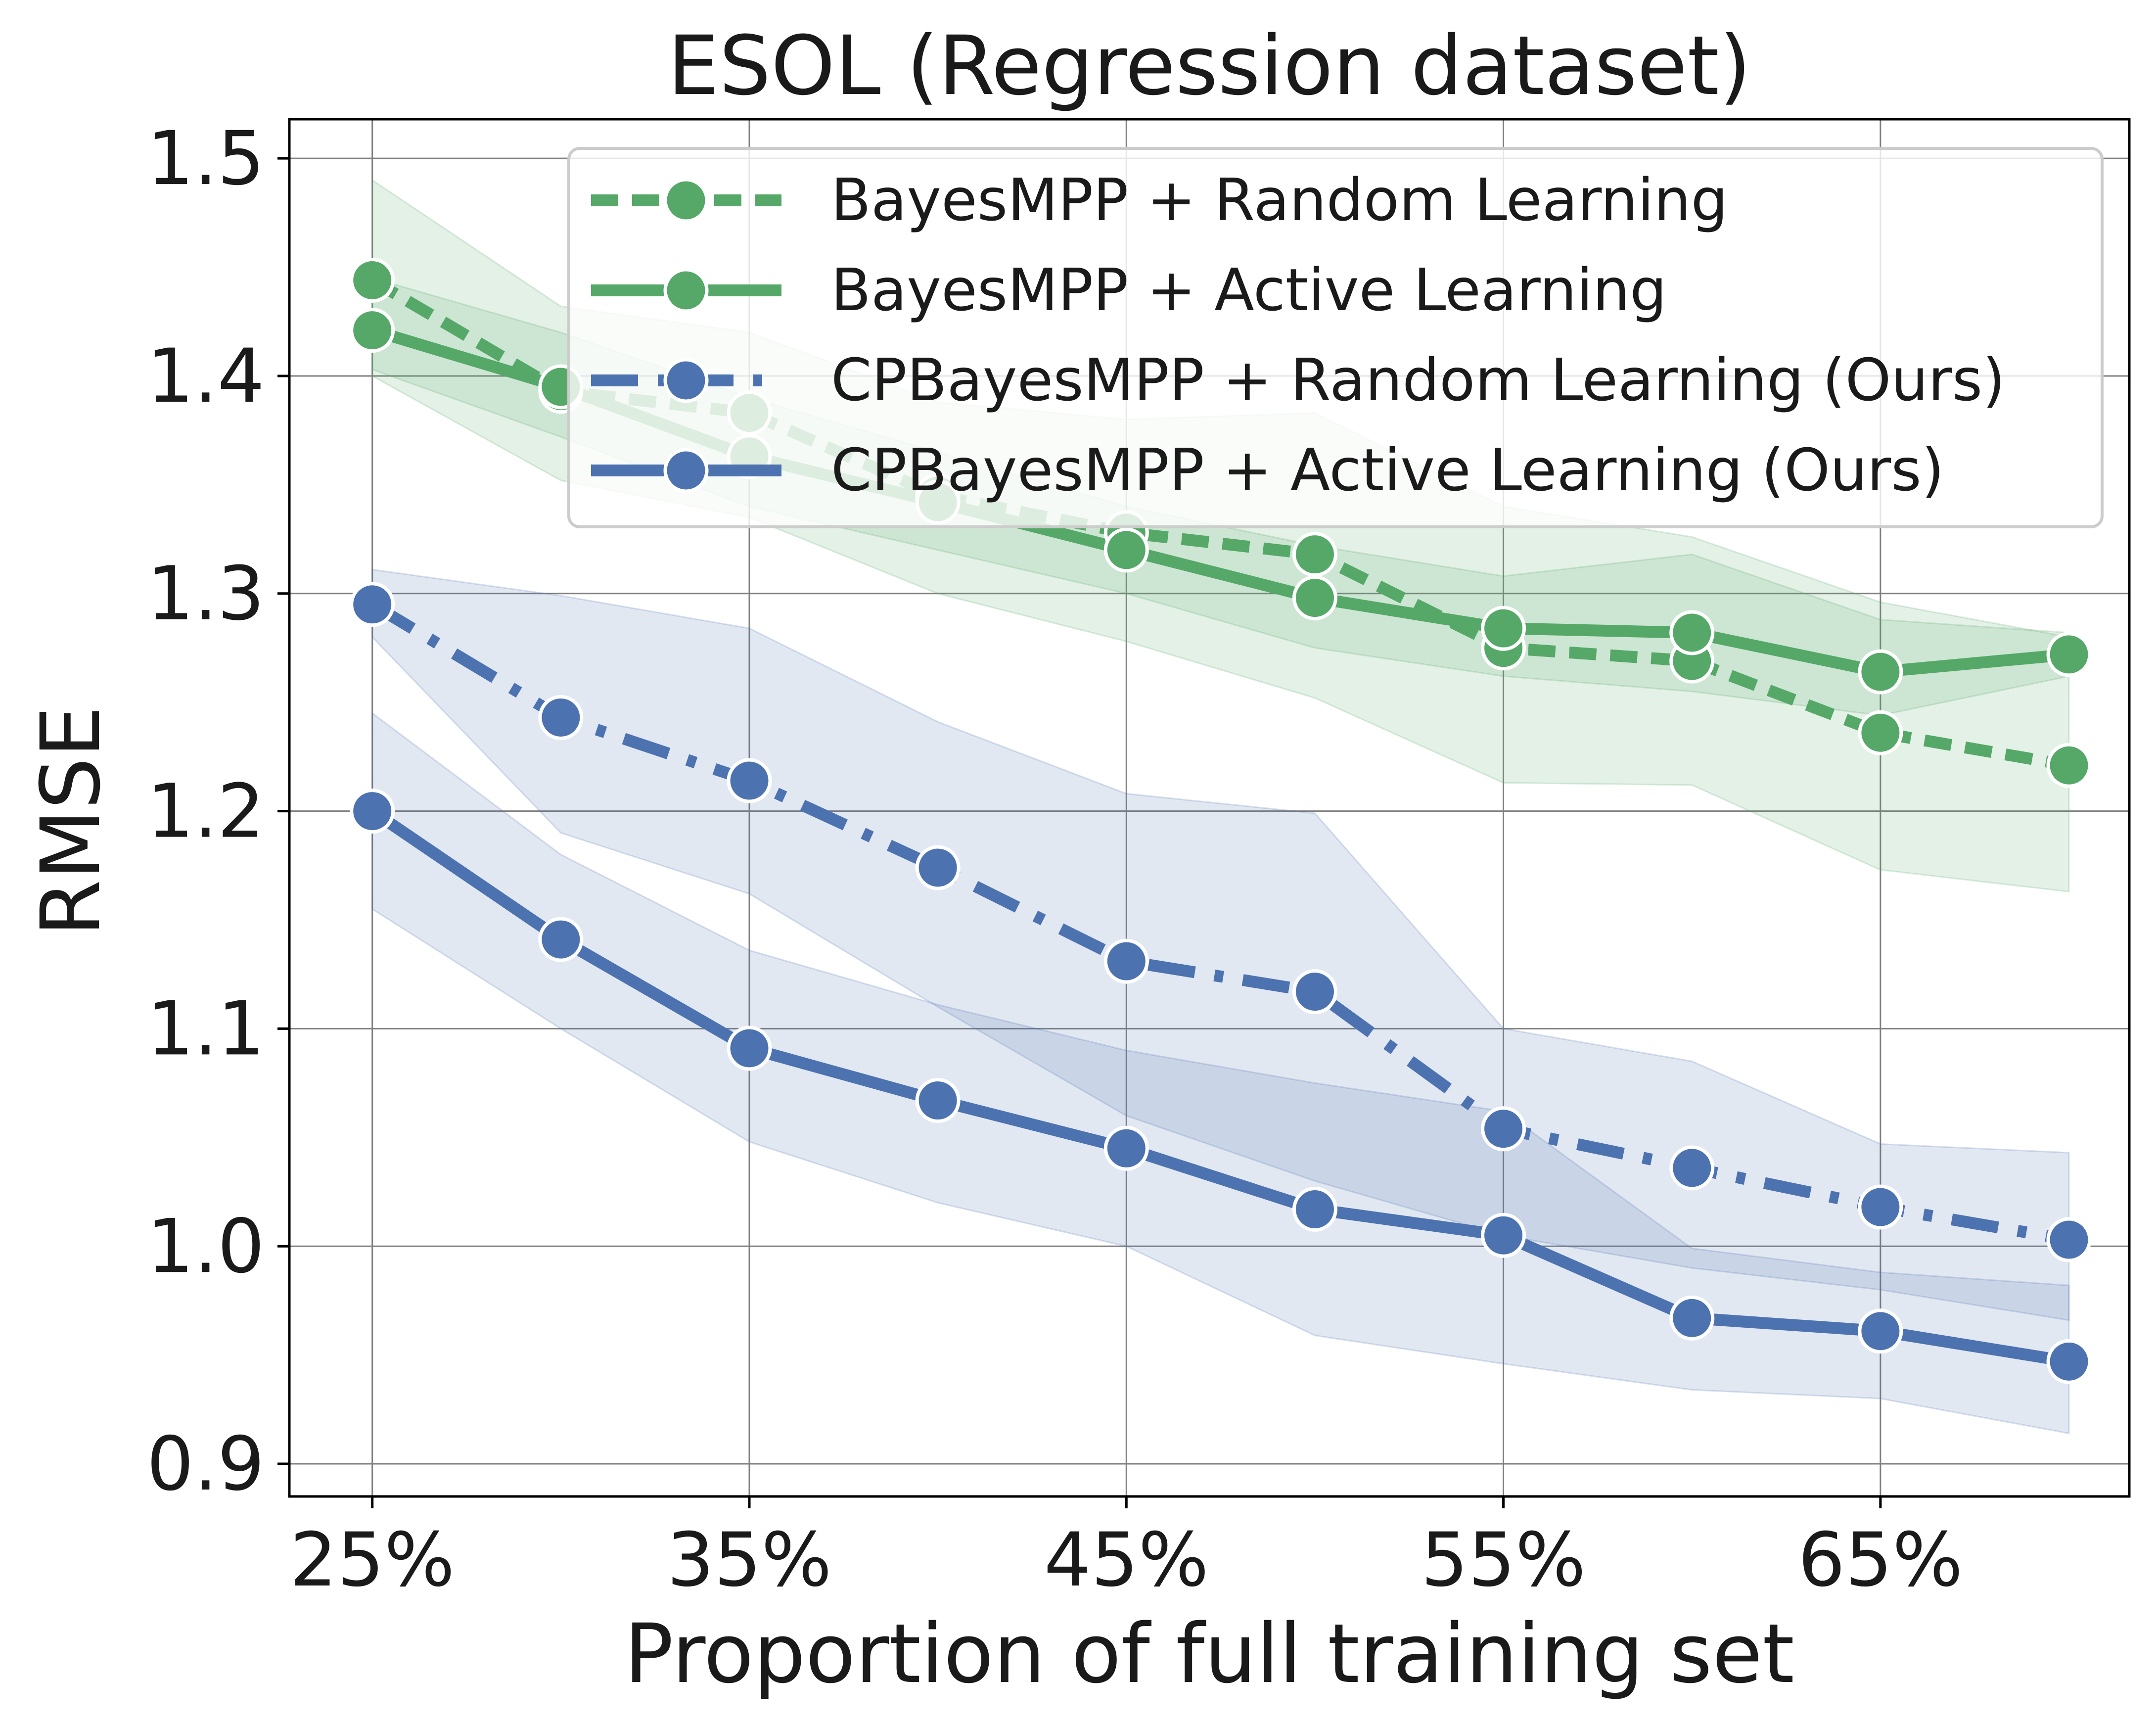 This screenshot has height=1725, width=2156. Describe the element at coordinates (372, 1560) in the screenshot. I see `x-tick-label: 25%` at that location.